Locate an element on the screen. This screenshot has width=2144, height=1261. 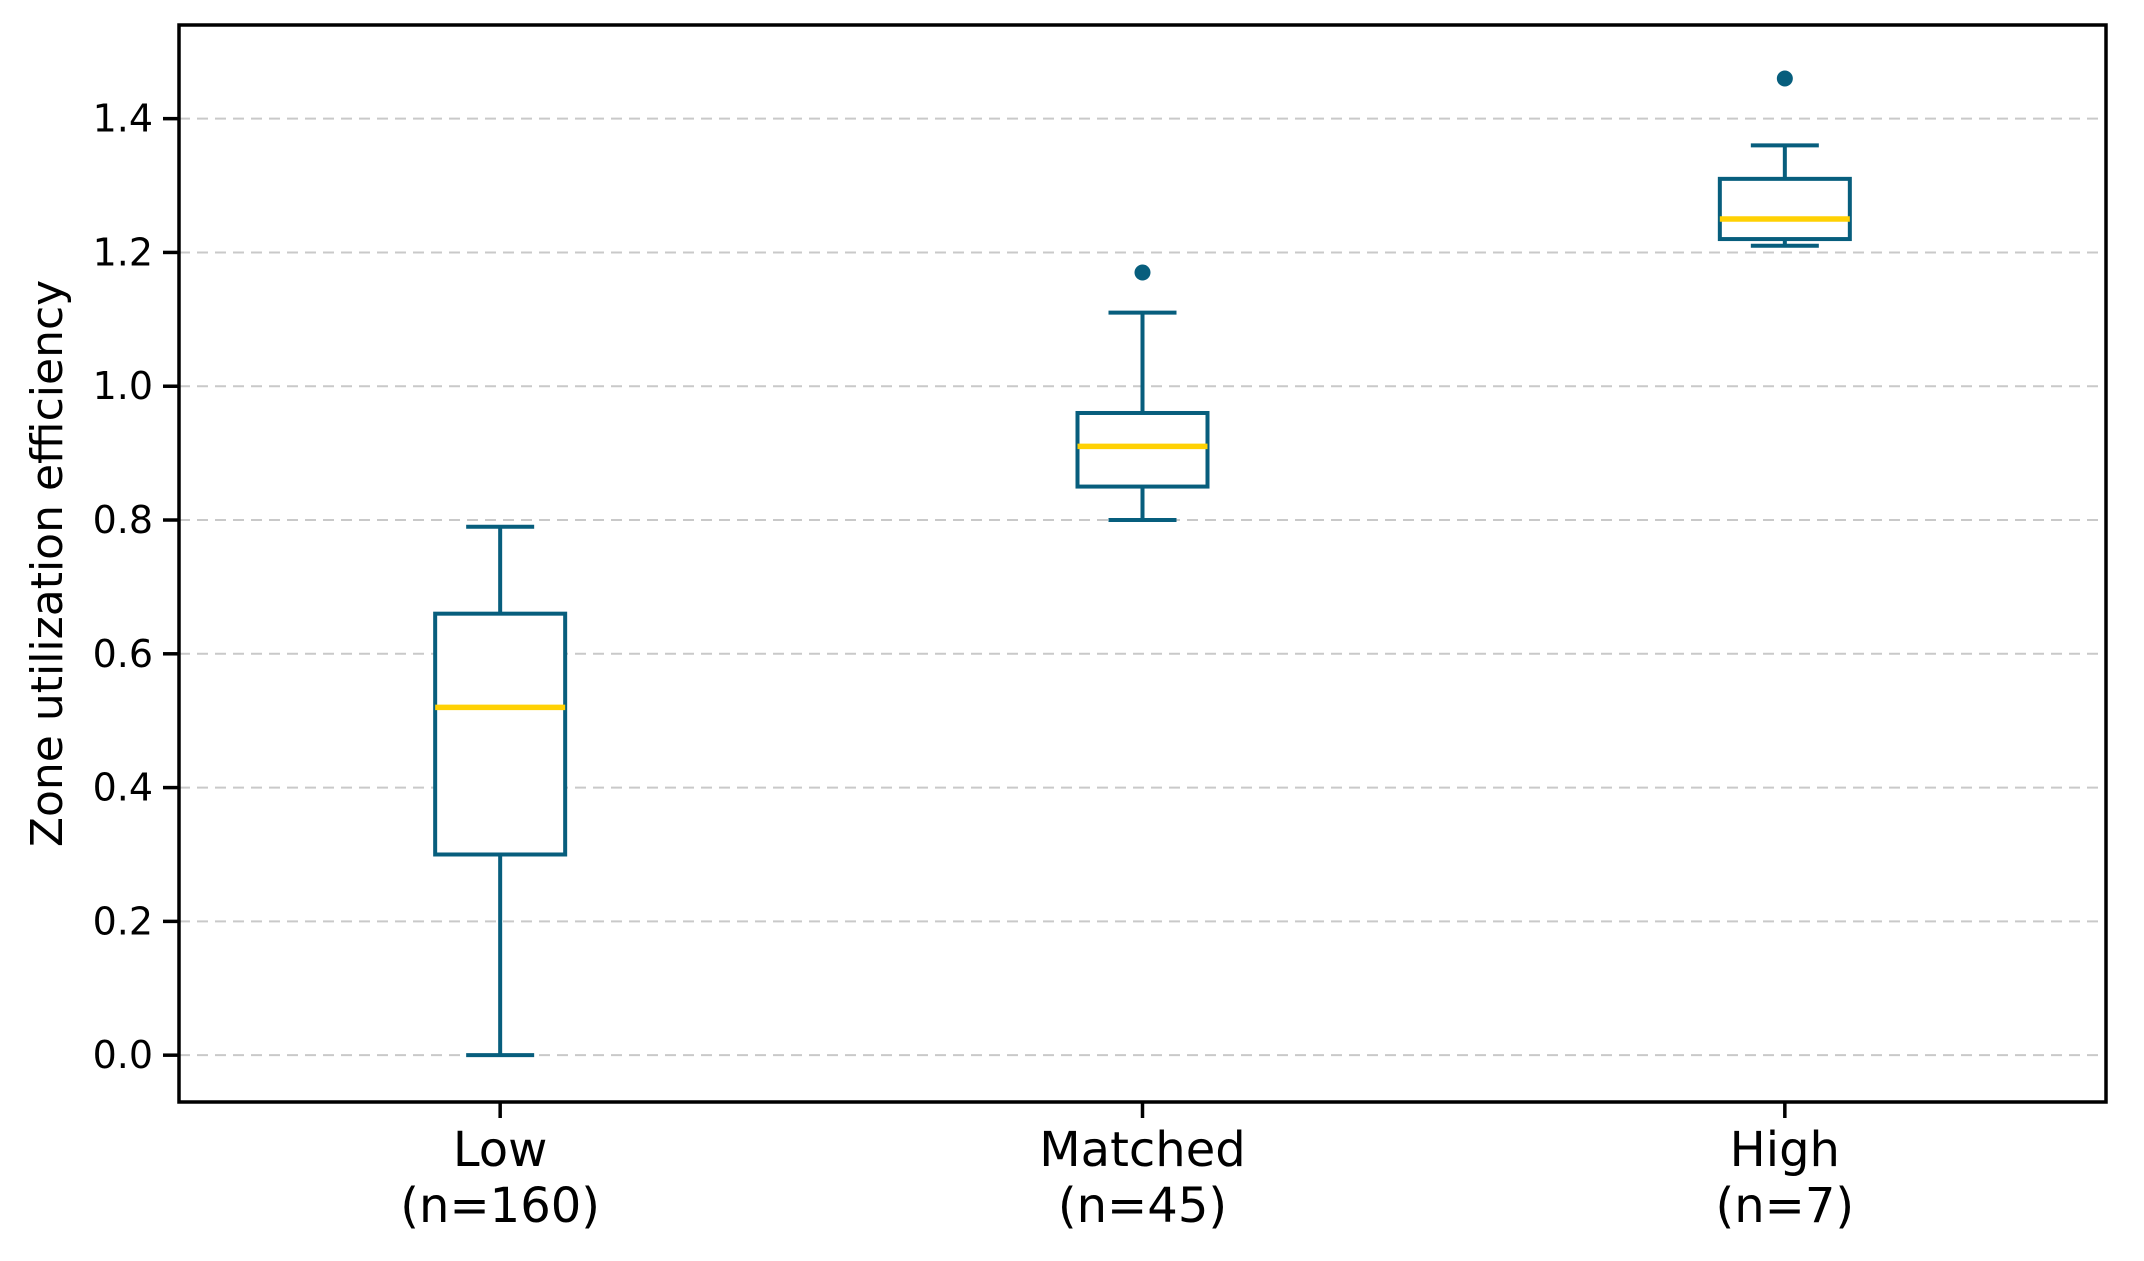
boxplot-low is located at coordinates (500, 791).